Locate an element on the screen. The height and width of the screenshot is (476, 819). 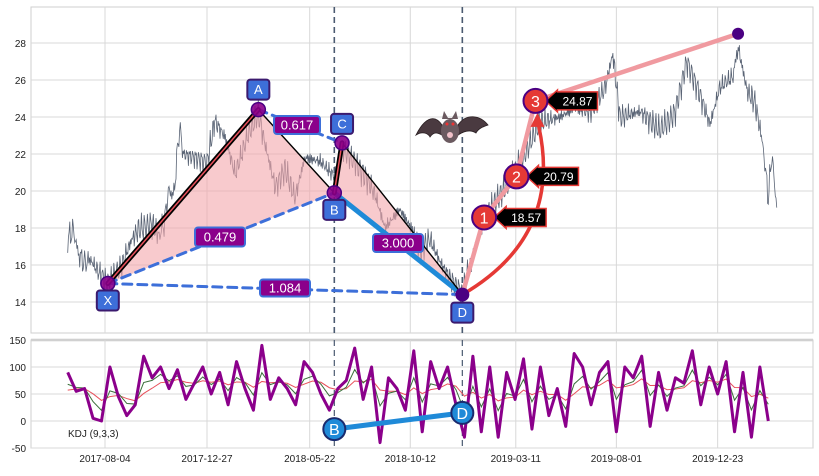
indicator-bd-line is located at coordinates (398, 421).